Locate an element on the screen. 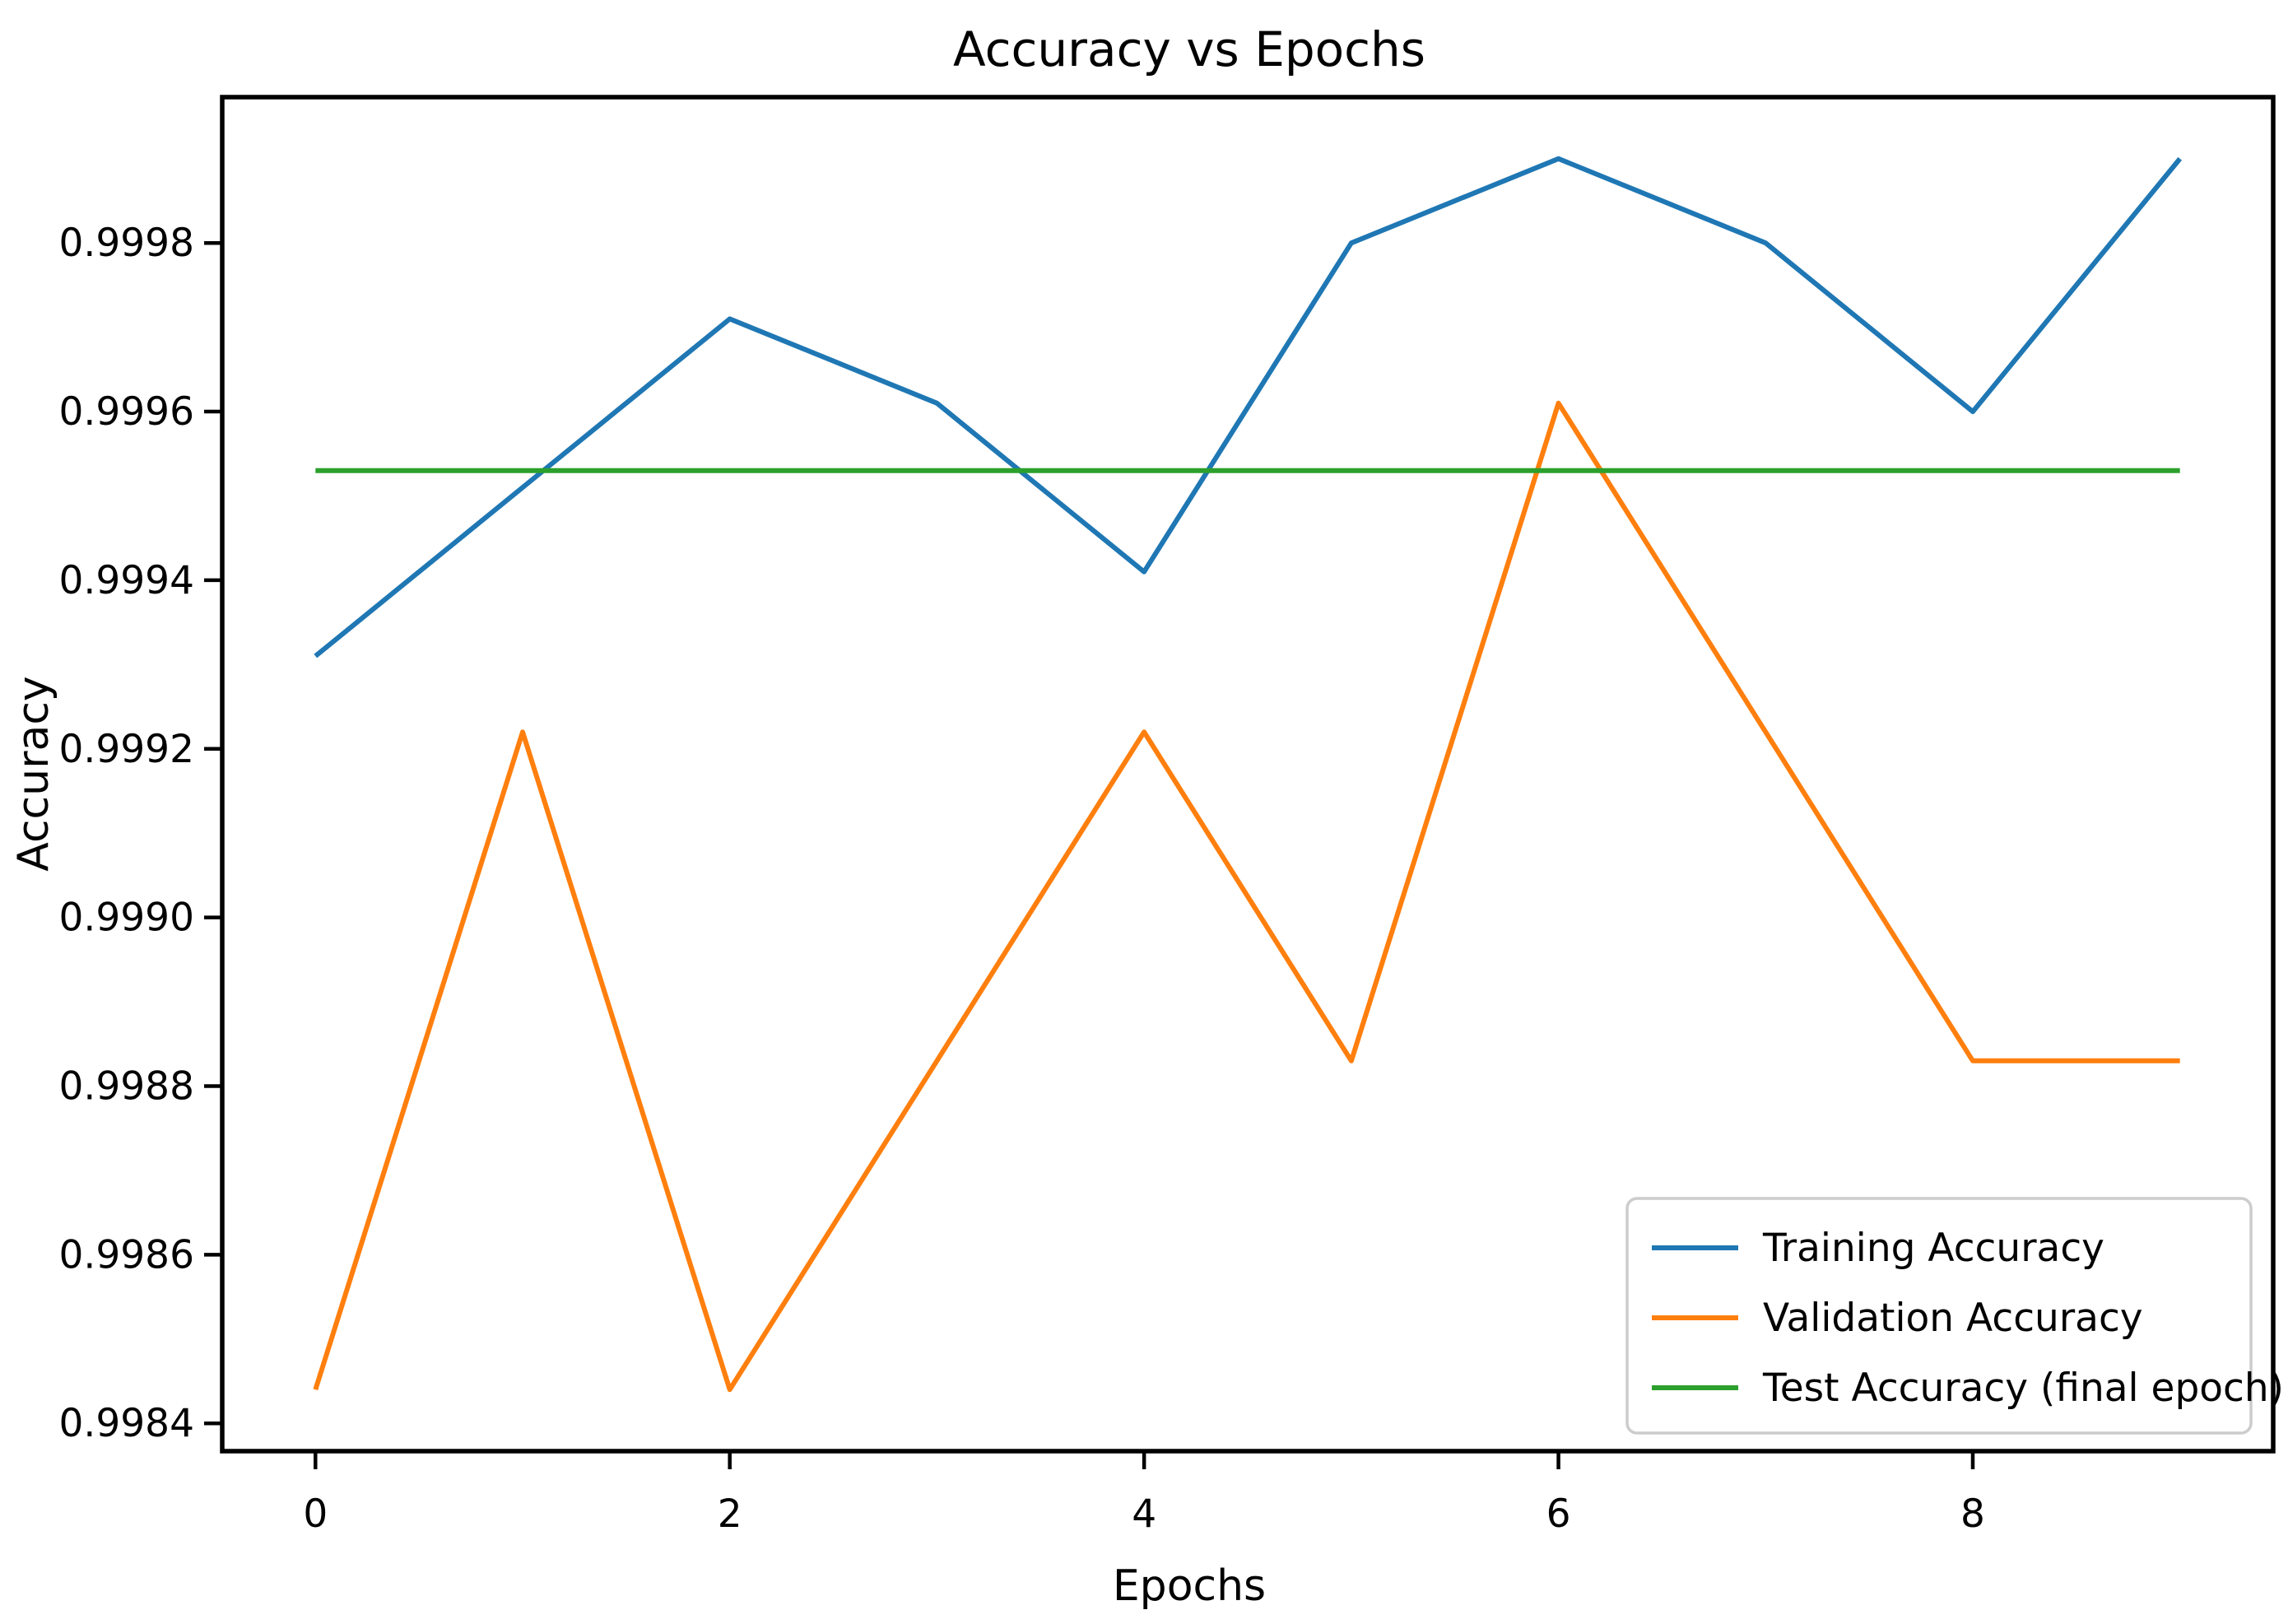  x-tick-label: 2 is located at coordinates (730, 1514).